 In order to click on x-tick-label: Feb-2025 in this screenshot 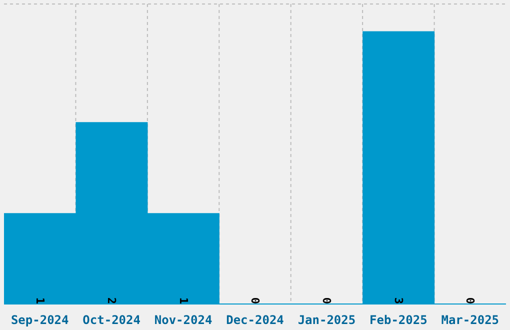, I will do `click(399, 320)`.